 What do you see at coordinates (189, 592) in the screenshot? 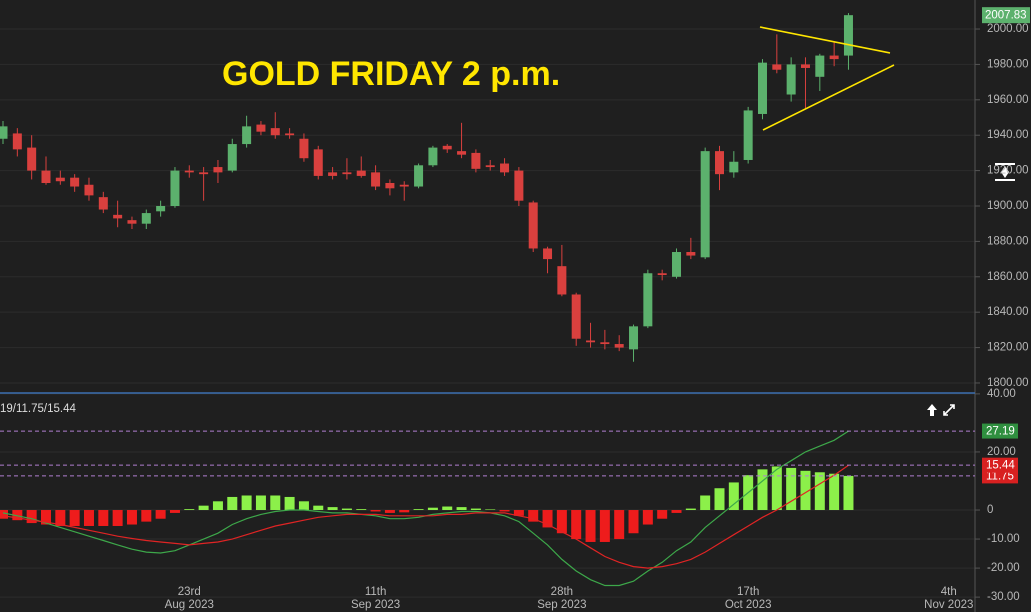
I see `x-tick-label: 23rd` at bounding box center [189, 592].